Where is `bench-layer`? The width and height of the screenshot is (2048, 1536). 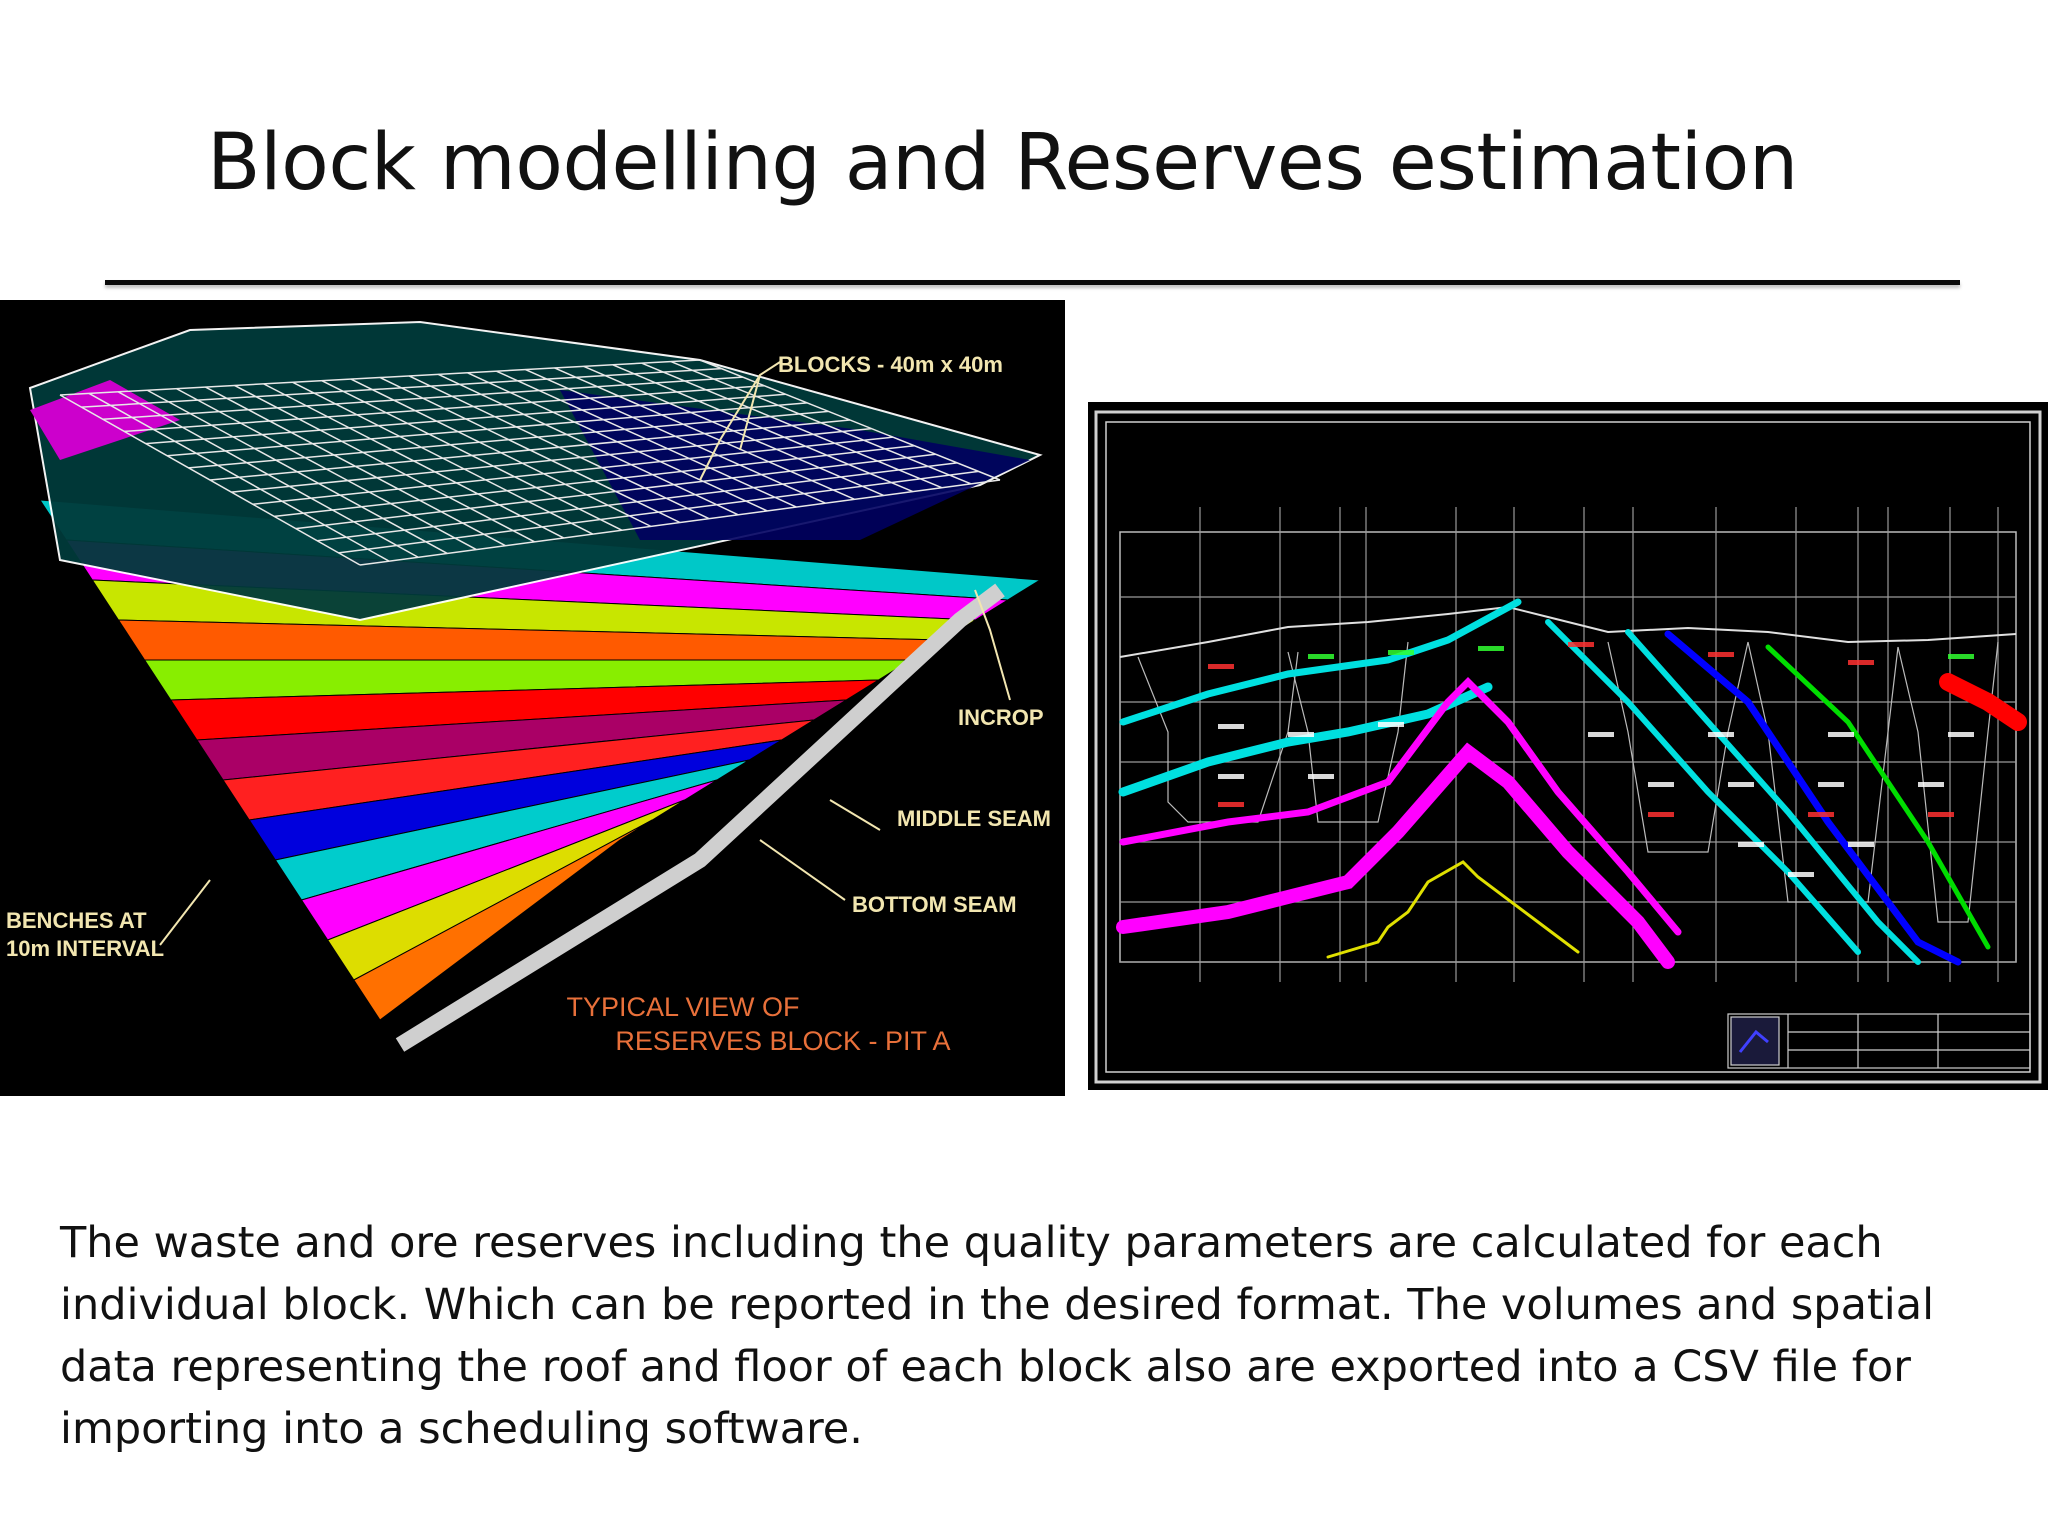
bench-layer is located at coordinates (503, 920).